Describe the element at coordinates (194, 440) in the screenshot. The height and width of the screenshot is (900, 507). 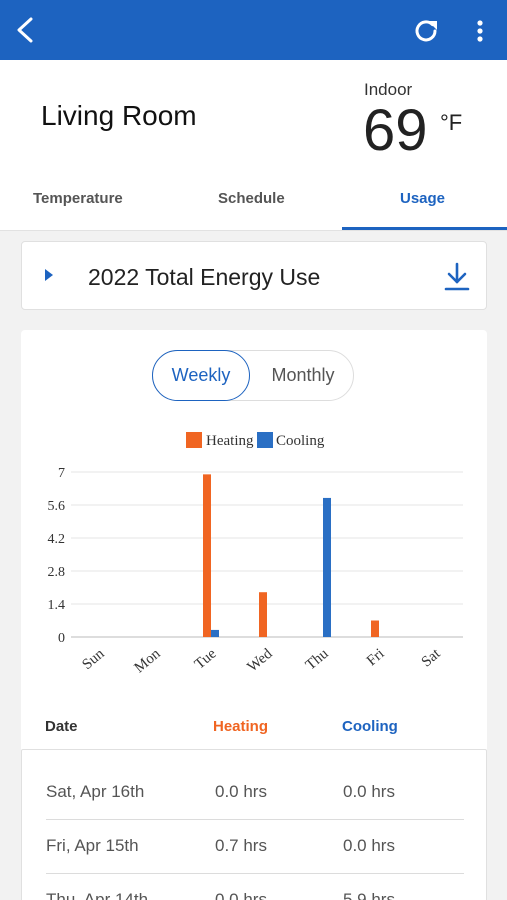
I see `legend-heating-swatch` at that location.